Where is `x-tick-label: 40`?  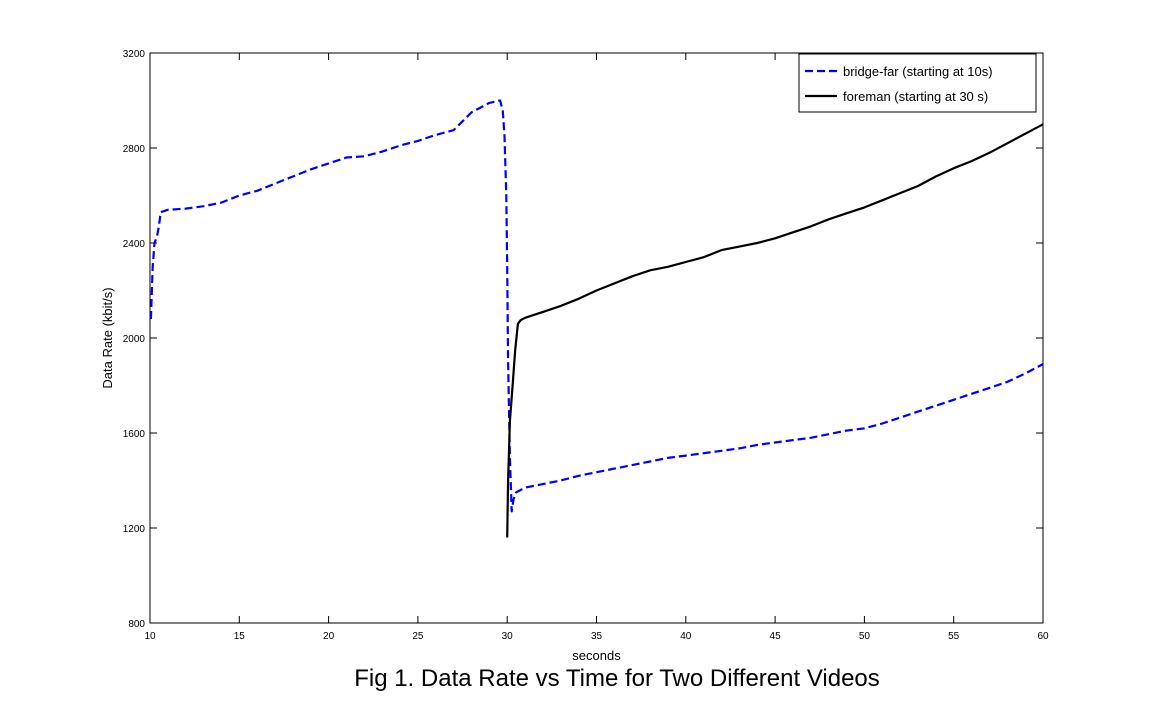
x-tick-label: 40 is located at coordinates (686, 636).